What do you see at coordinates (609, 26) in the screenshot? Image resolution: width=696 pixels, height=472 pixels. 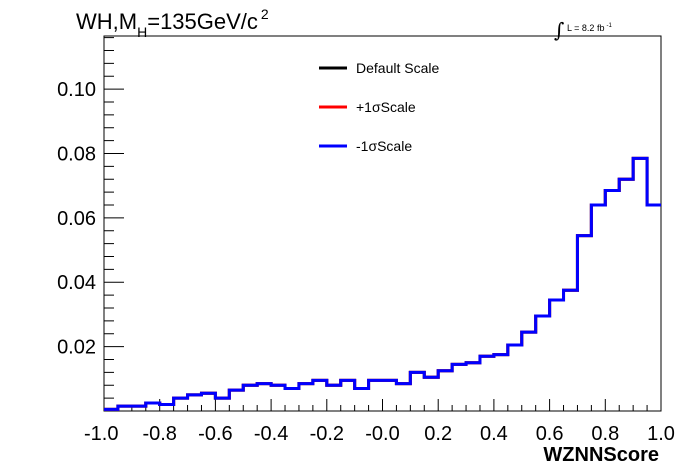 I see `luminosity-superscript: -1` at bounding box center [609, 26].